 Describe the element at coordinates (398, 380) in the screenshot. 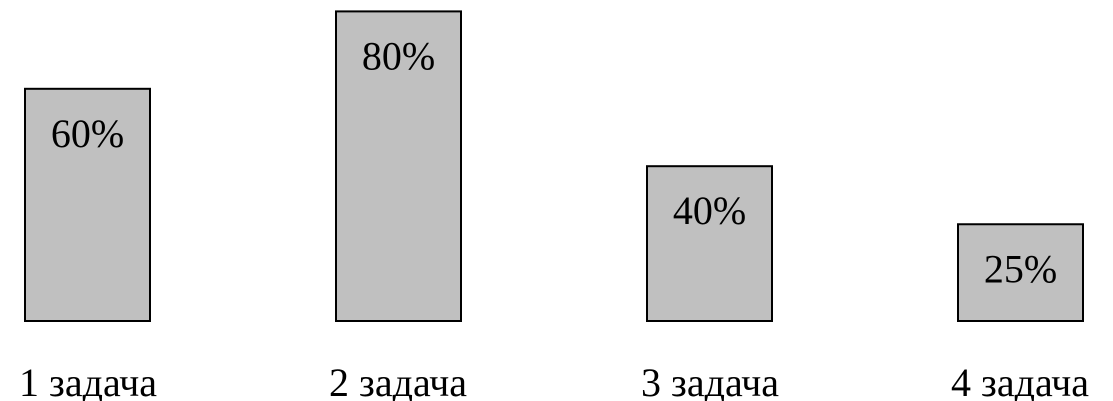

I see `category-label-2: 2 задача` at that location.